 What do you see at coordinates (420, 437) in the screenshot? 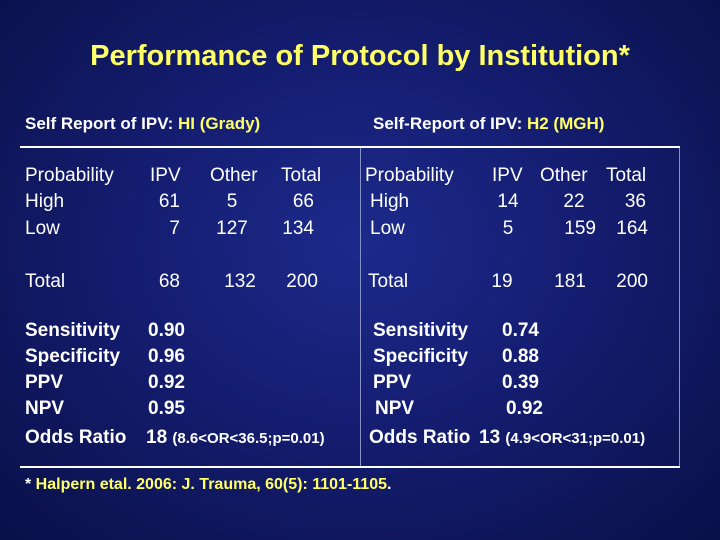
I see `right-odds-label: Odds Ratio` at bounding box center [420, 437].